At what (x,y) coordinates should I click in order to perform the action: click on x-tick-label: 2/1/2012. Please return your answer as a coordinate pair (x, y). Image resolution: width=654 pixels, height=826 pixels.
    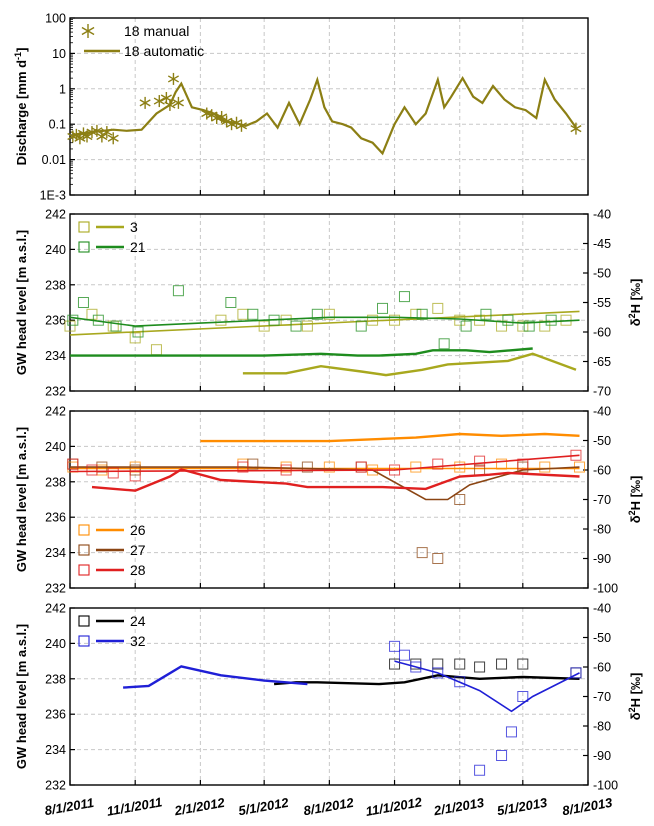
    Looking at the image, I should click on (199, 807).